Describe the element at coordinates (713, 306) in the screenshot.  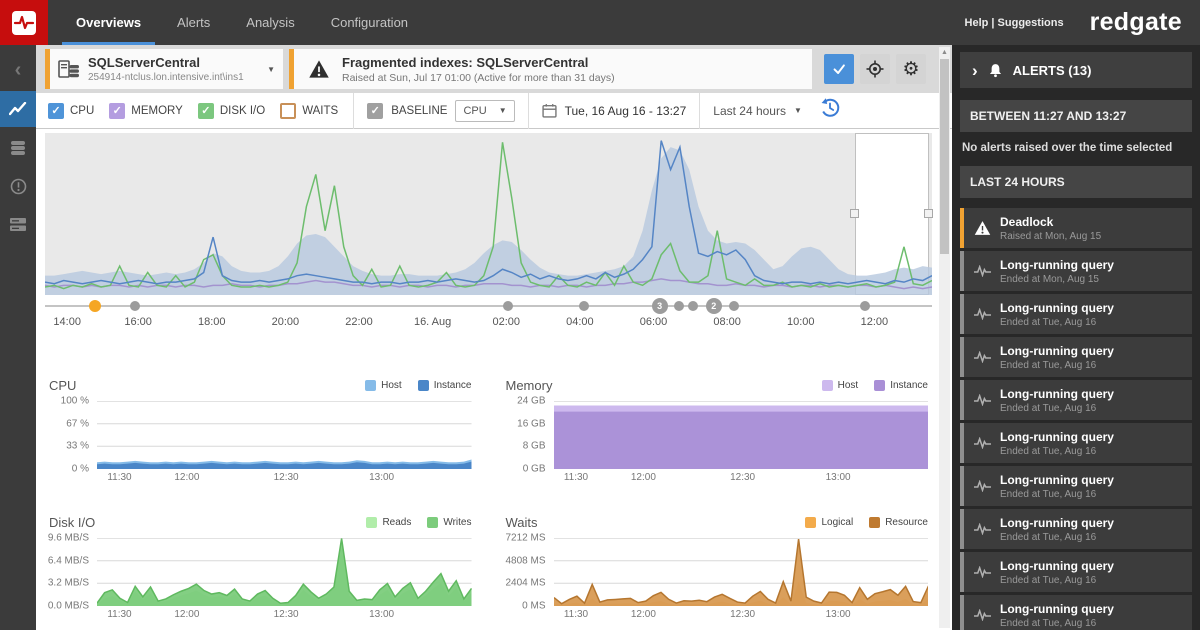
I see `timeline-alert-group-badge: 2` at that location.